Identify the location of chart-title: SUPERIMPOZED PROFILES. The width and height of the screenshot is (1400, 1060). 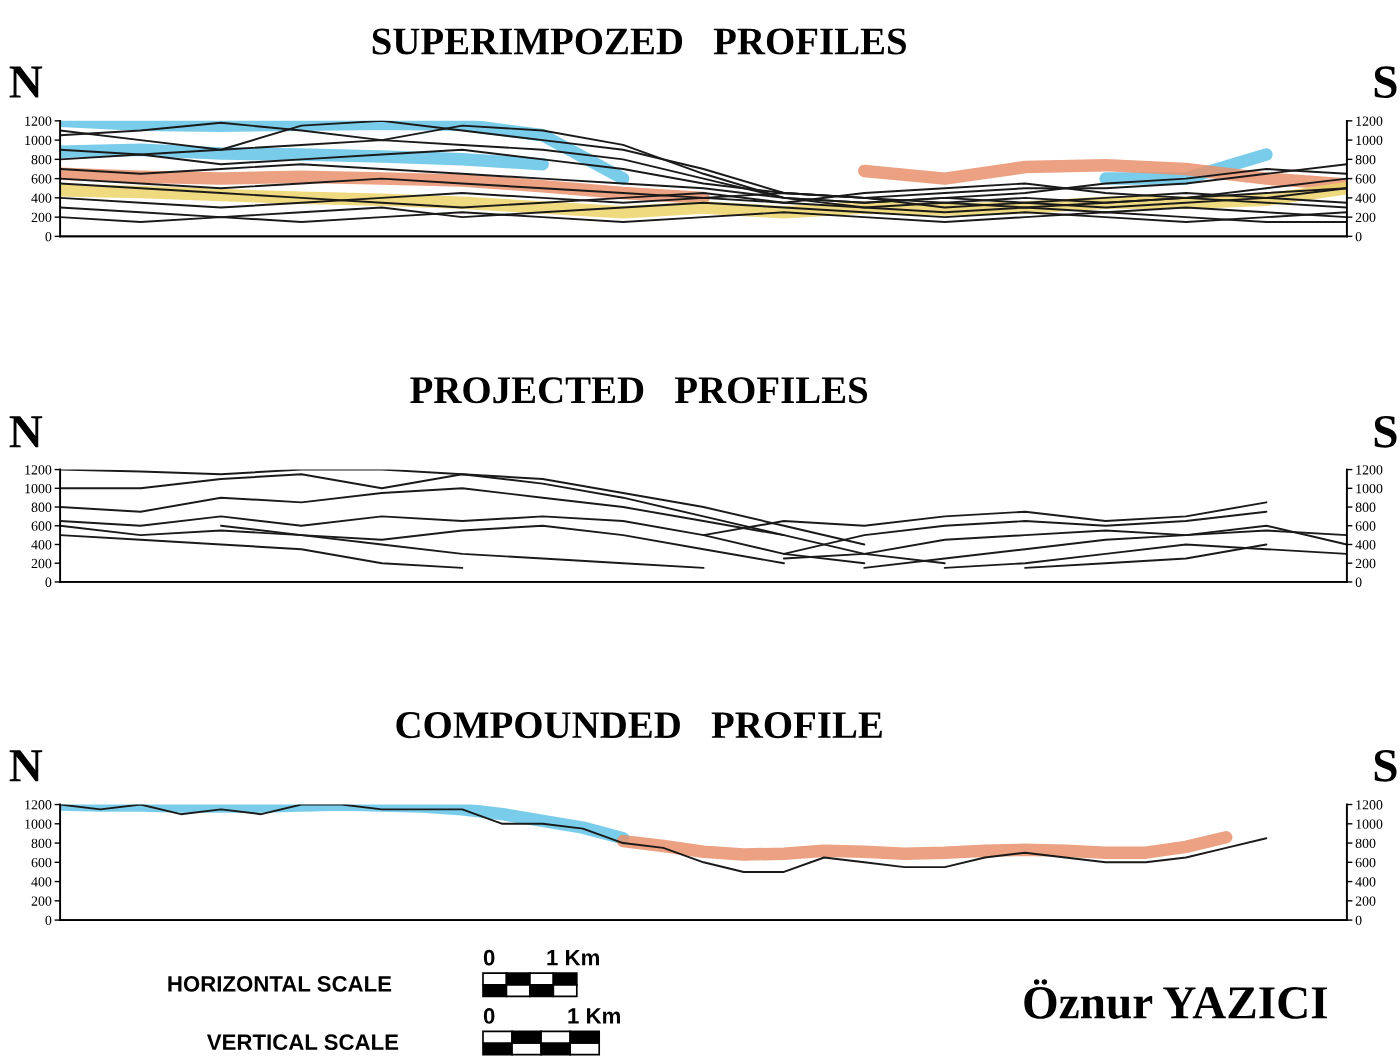
(639, 41).